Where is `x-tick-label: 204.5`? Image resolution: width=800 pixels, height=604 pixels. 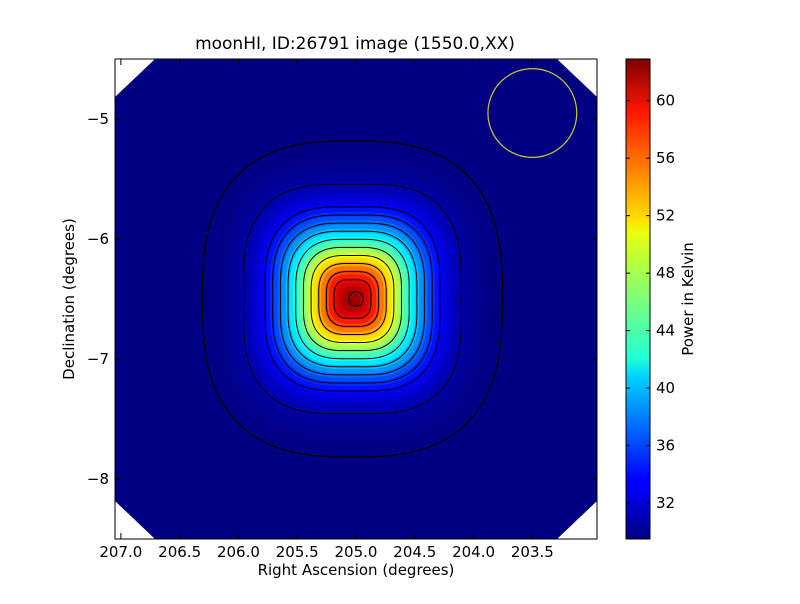 x-tick-label: 204.5 is located at coordinates (414, 552).